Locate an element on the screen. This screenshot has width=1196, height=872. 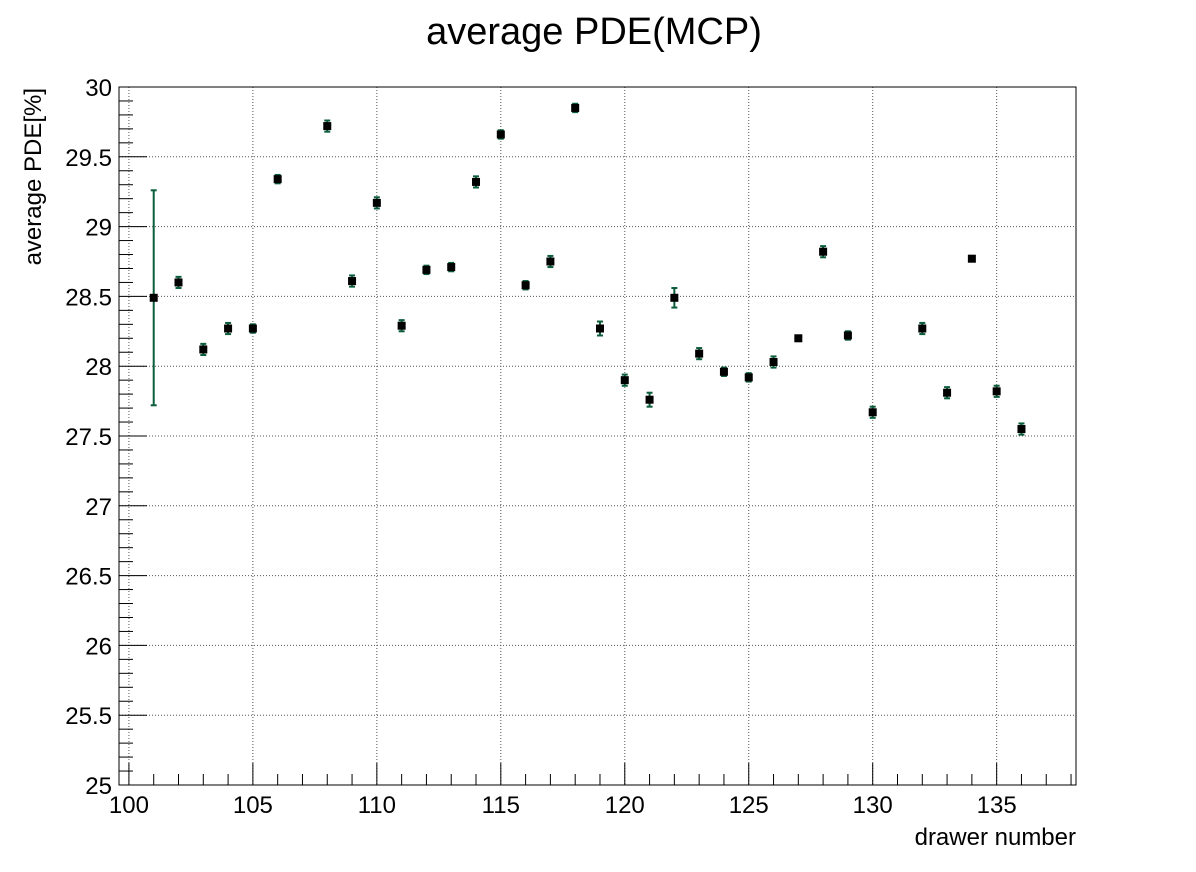
y-tick-label: 26 is located at coordinates (98, 646).